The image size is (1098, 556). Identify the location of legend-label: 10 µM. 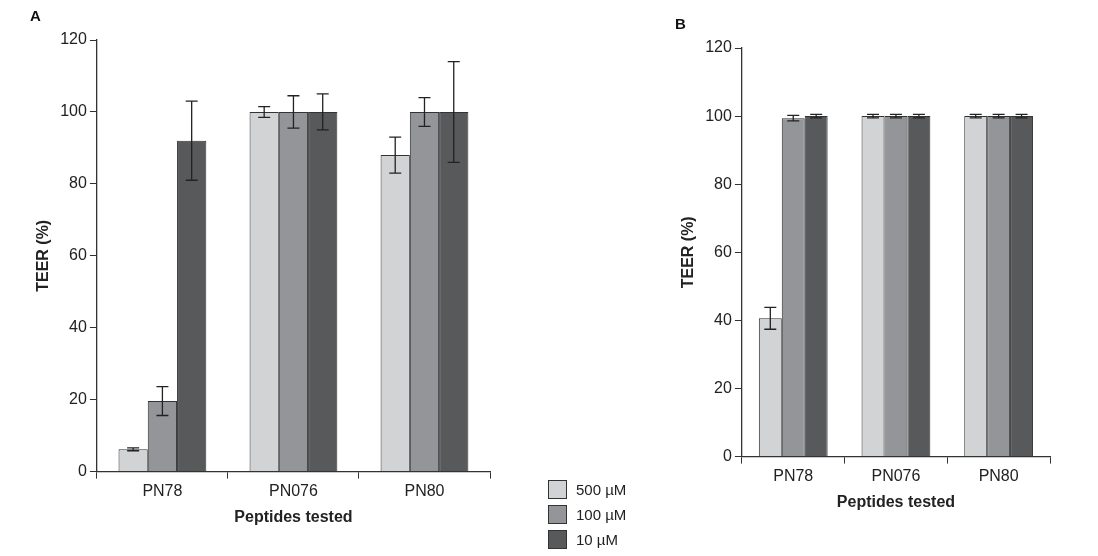
(597, 539).